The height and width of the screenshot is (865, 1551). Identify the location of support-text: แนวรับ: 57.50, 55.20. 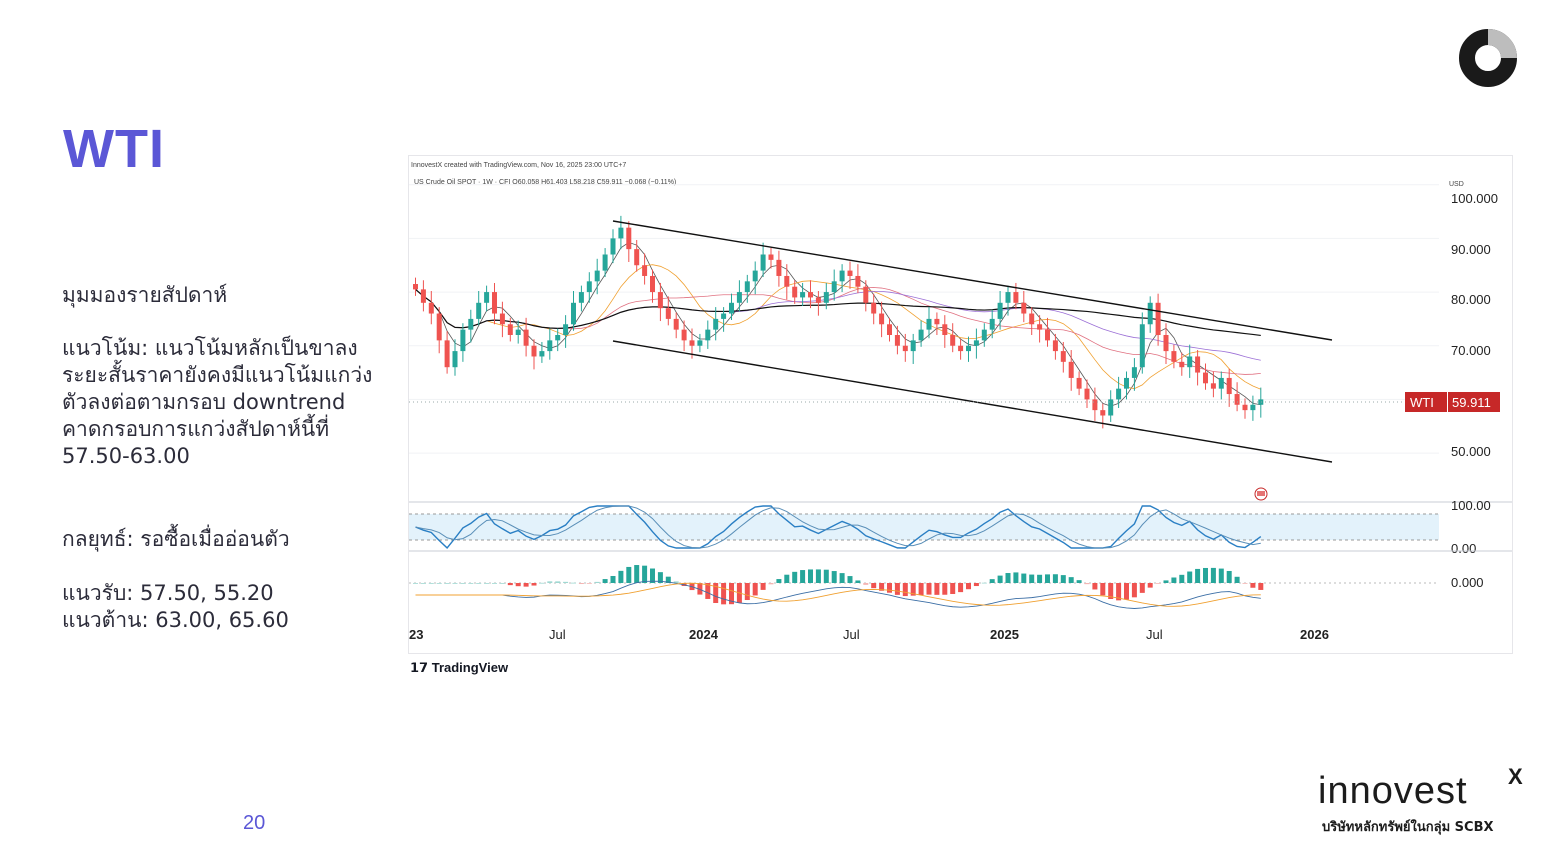
(168, 593).